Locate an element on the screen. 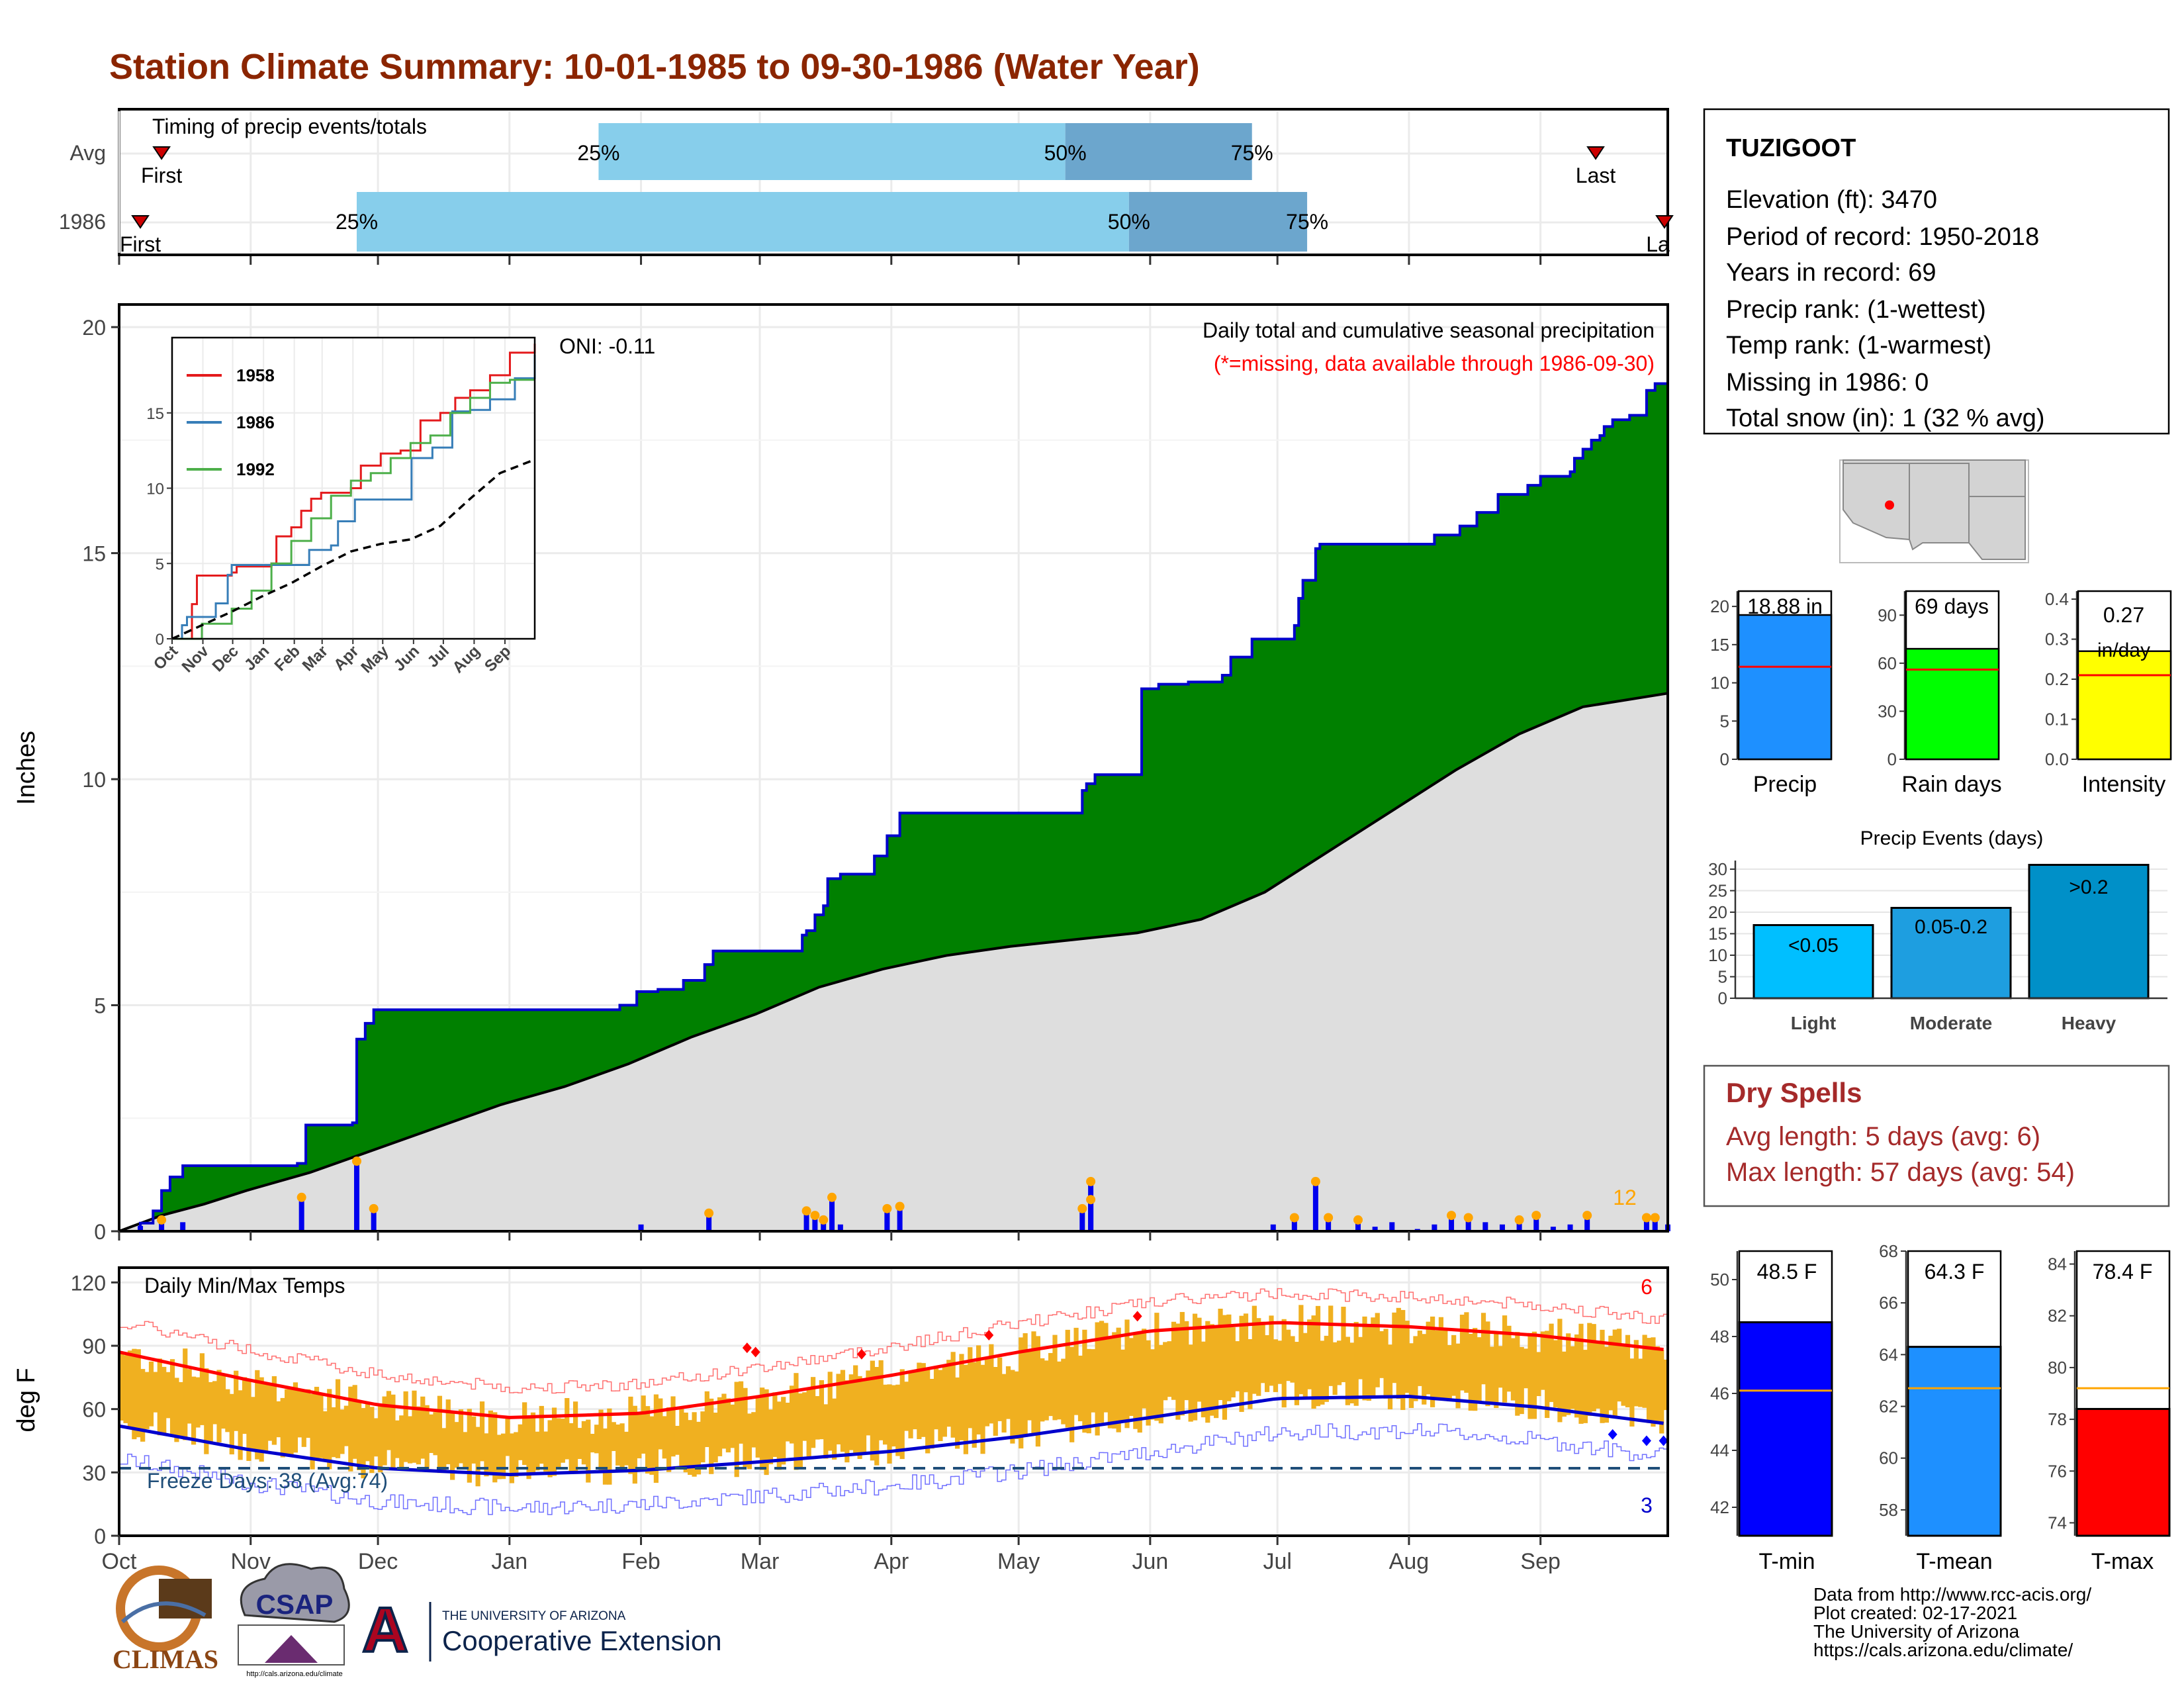 This screenshot has width=2184, height=1688. temp-bar-charts: 42 44 46 48 50 58 60 62 64 66 68 74 76 78 80 82 84 is located at coordinates (1940, 1389).